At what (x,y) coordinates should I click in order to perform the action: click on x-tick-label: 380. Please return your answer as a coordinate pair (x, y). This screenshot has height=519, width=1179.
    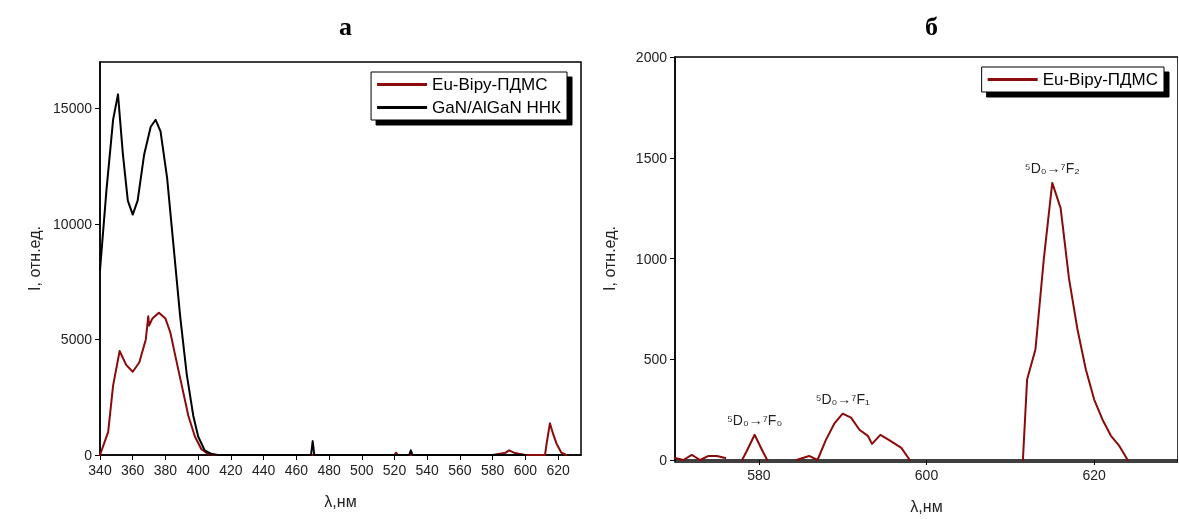
    Looking at the image, I should click on (165, 470).